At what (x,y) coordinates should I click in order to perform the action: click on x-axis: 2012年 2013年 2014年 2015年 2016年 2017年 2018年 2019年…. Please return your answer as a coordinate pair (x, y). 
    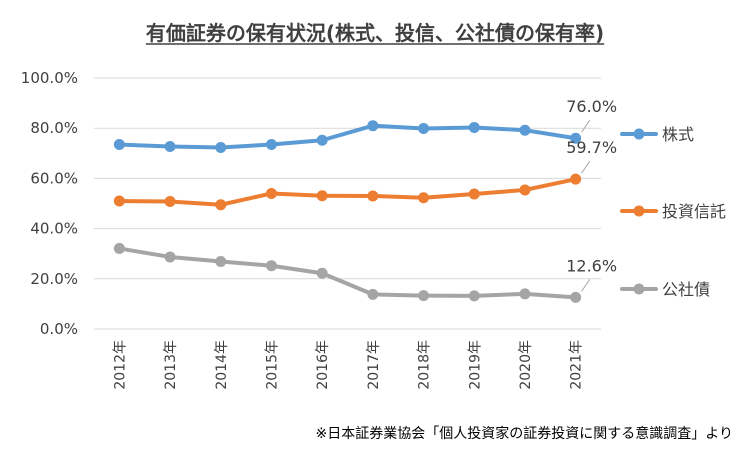
    Looking at the image, I should click on (348, 365).